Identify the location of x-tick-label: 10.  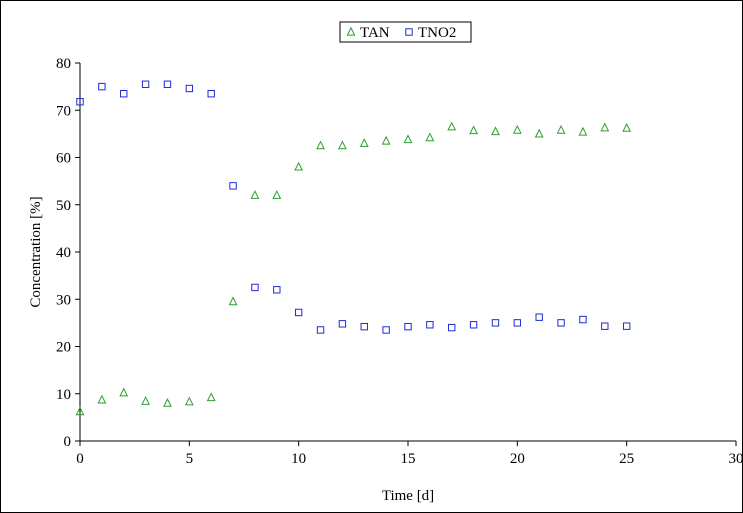
(298, 459).